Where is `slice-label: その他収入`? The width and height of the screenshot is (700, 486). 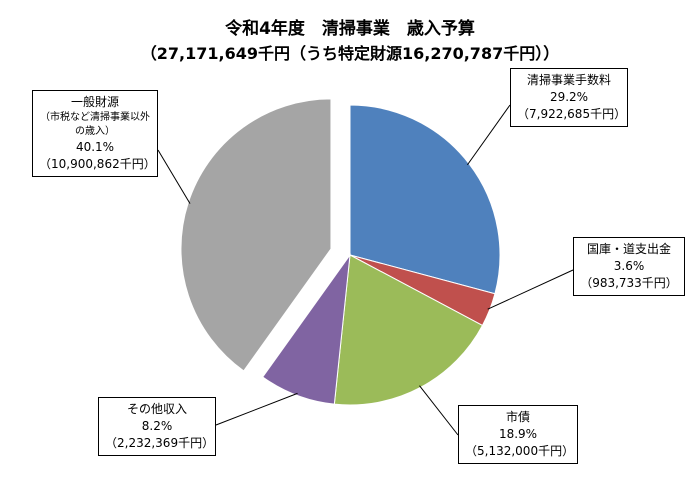
slice-label: その他収入 is located at coordinates (156, 409).